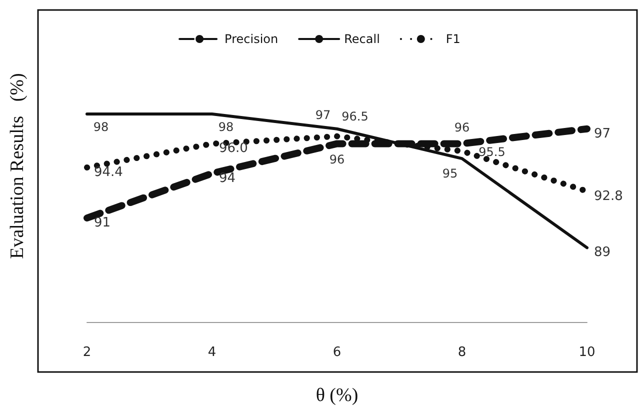 Image resolution: width=639 pixels, height=410 pixels. What do you see at coordinates (17, 166) in the screenshot?
I see `y-axis-title: Evaluation Results (%)` at bounding box center [17, 166].